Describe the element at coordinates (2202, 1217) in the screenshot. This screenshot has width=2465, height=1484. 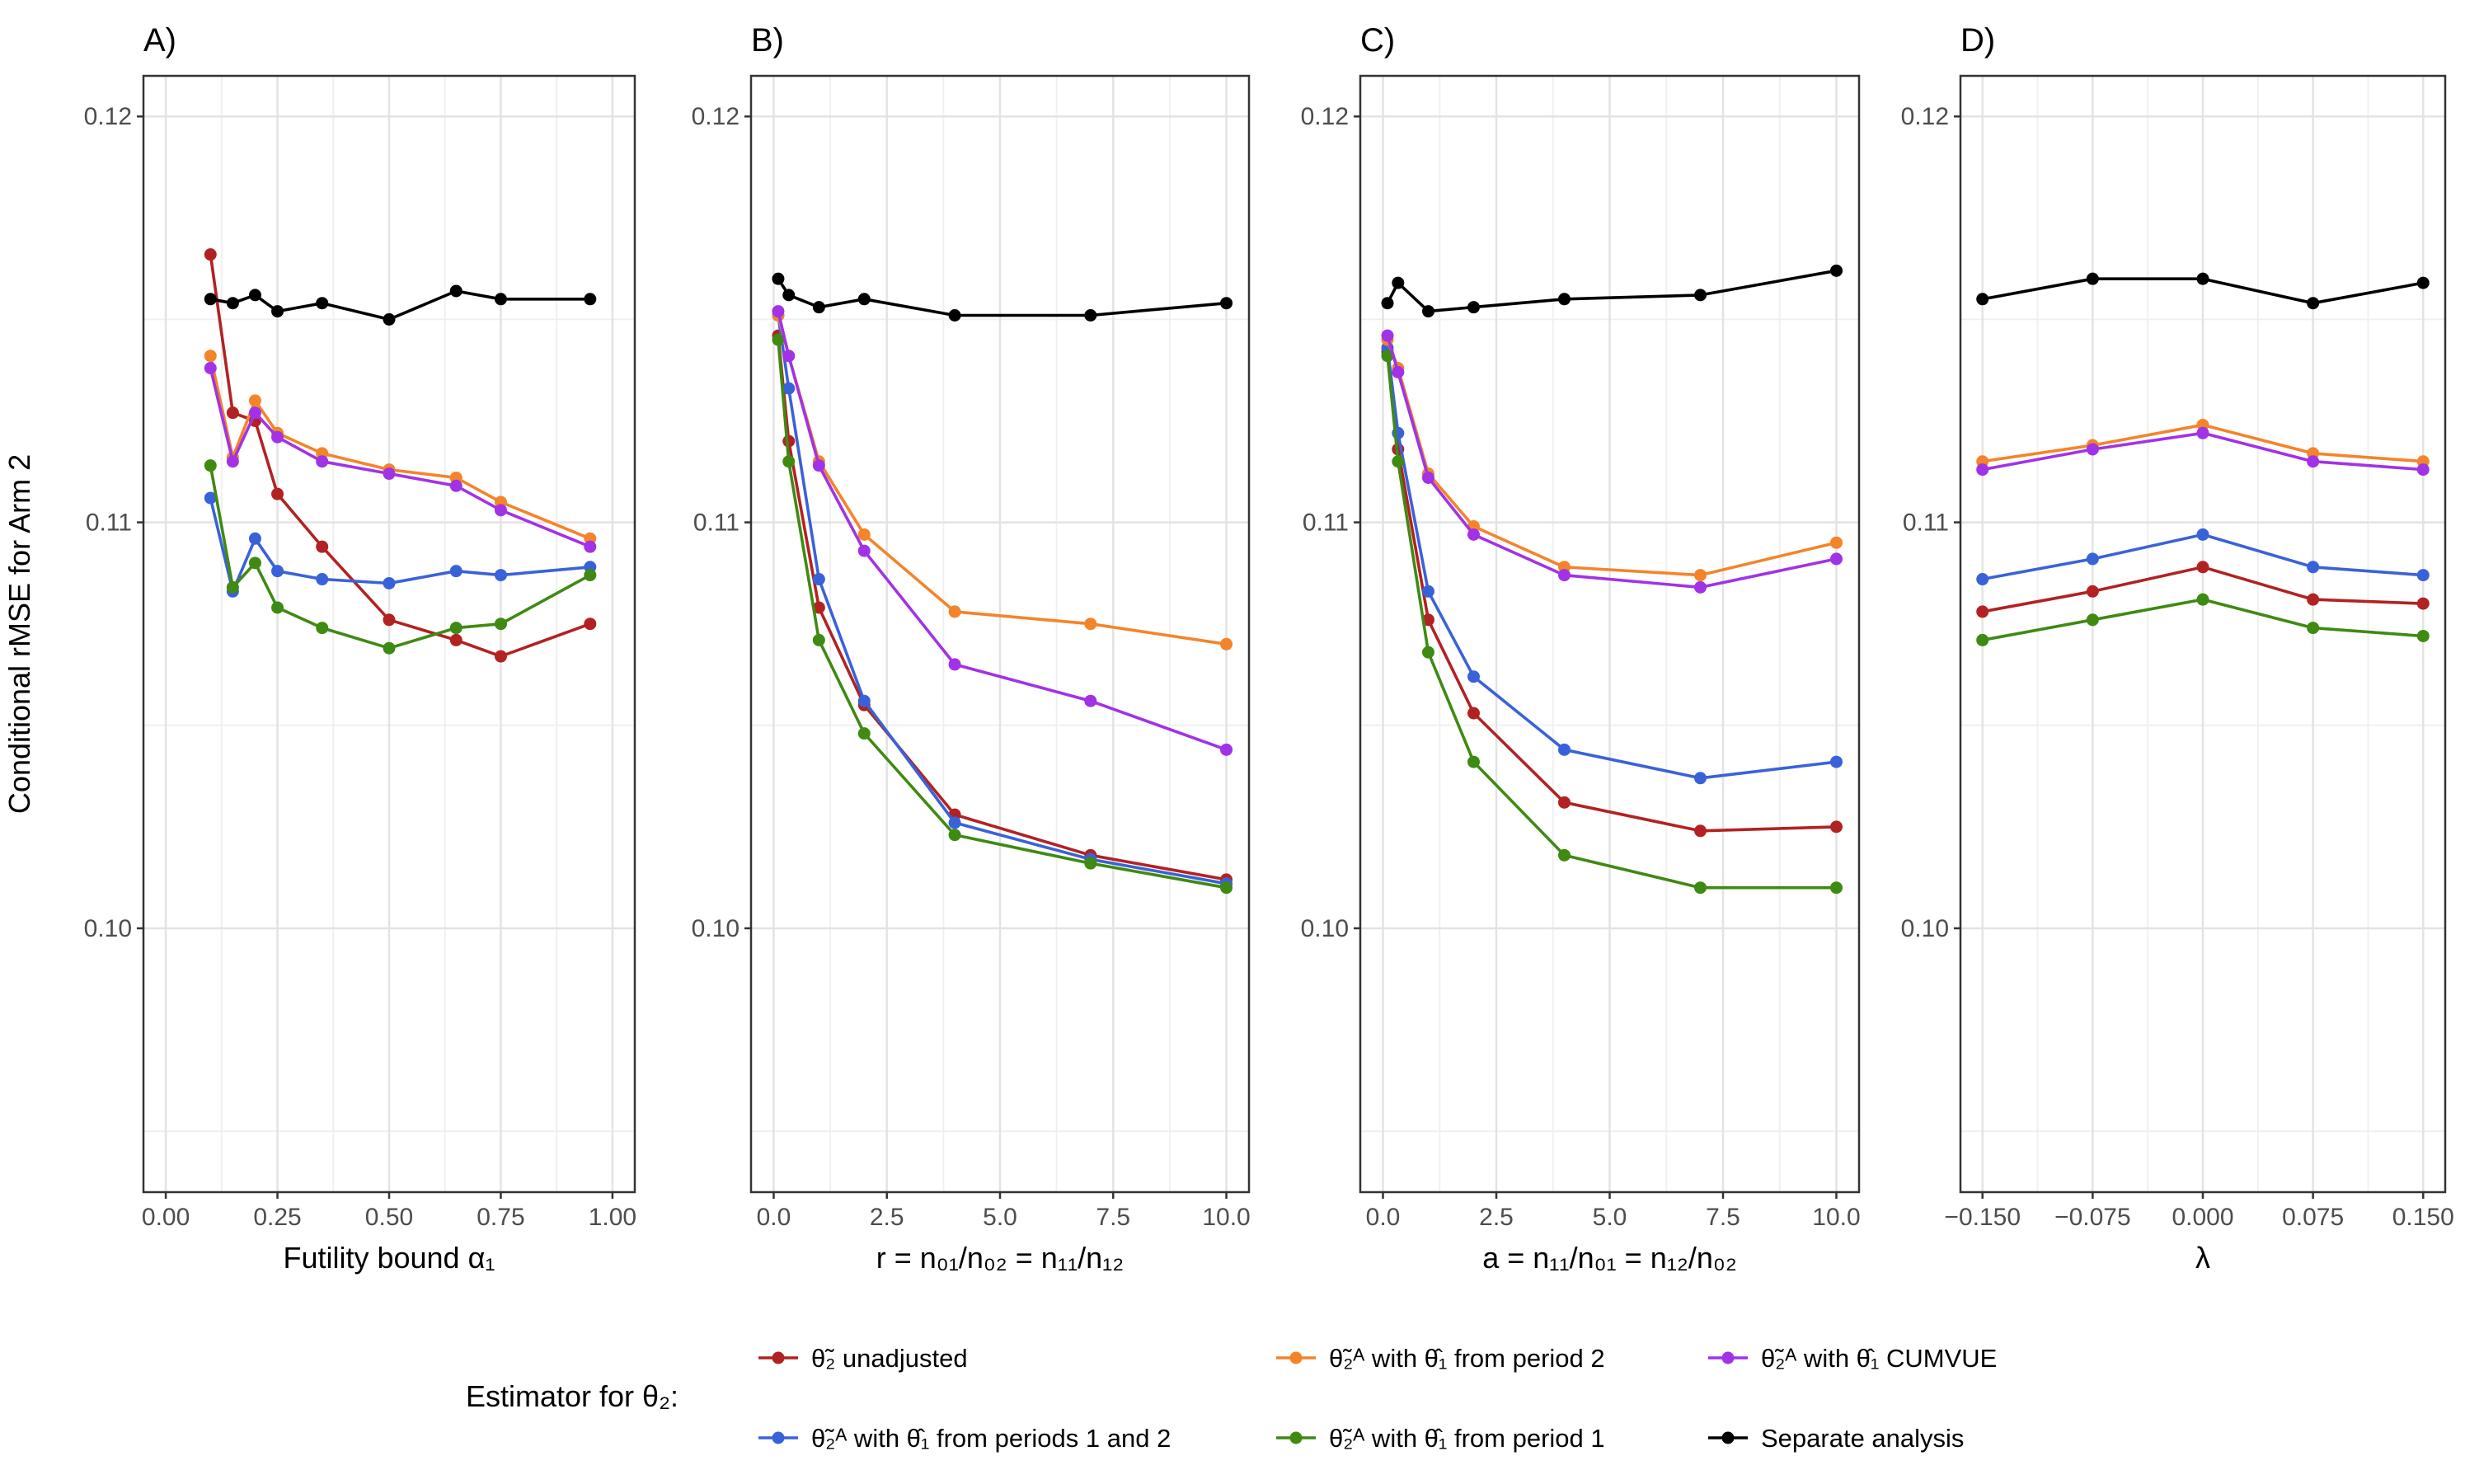
I see `x-tick-label: 0.000` at that location.